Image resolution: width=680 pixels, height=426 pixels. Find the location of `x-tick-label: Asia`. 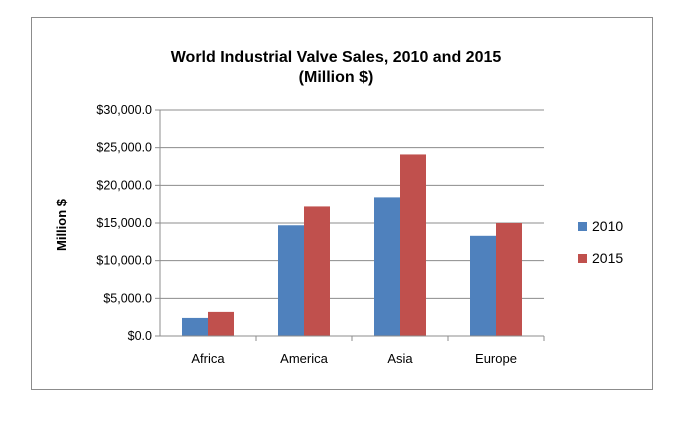

x-tick-label: Asia is located at coordinates (400, 358).